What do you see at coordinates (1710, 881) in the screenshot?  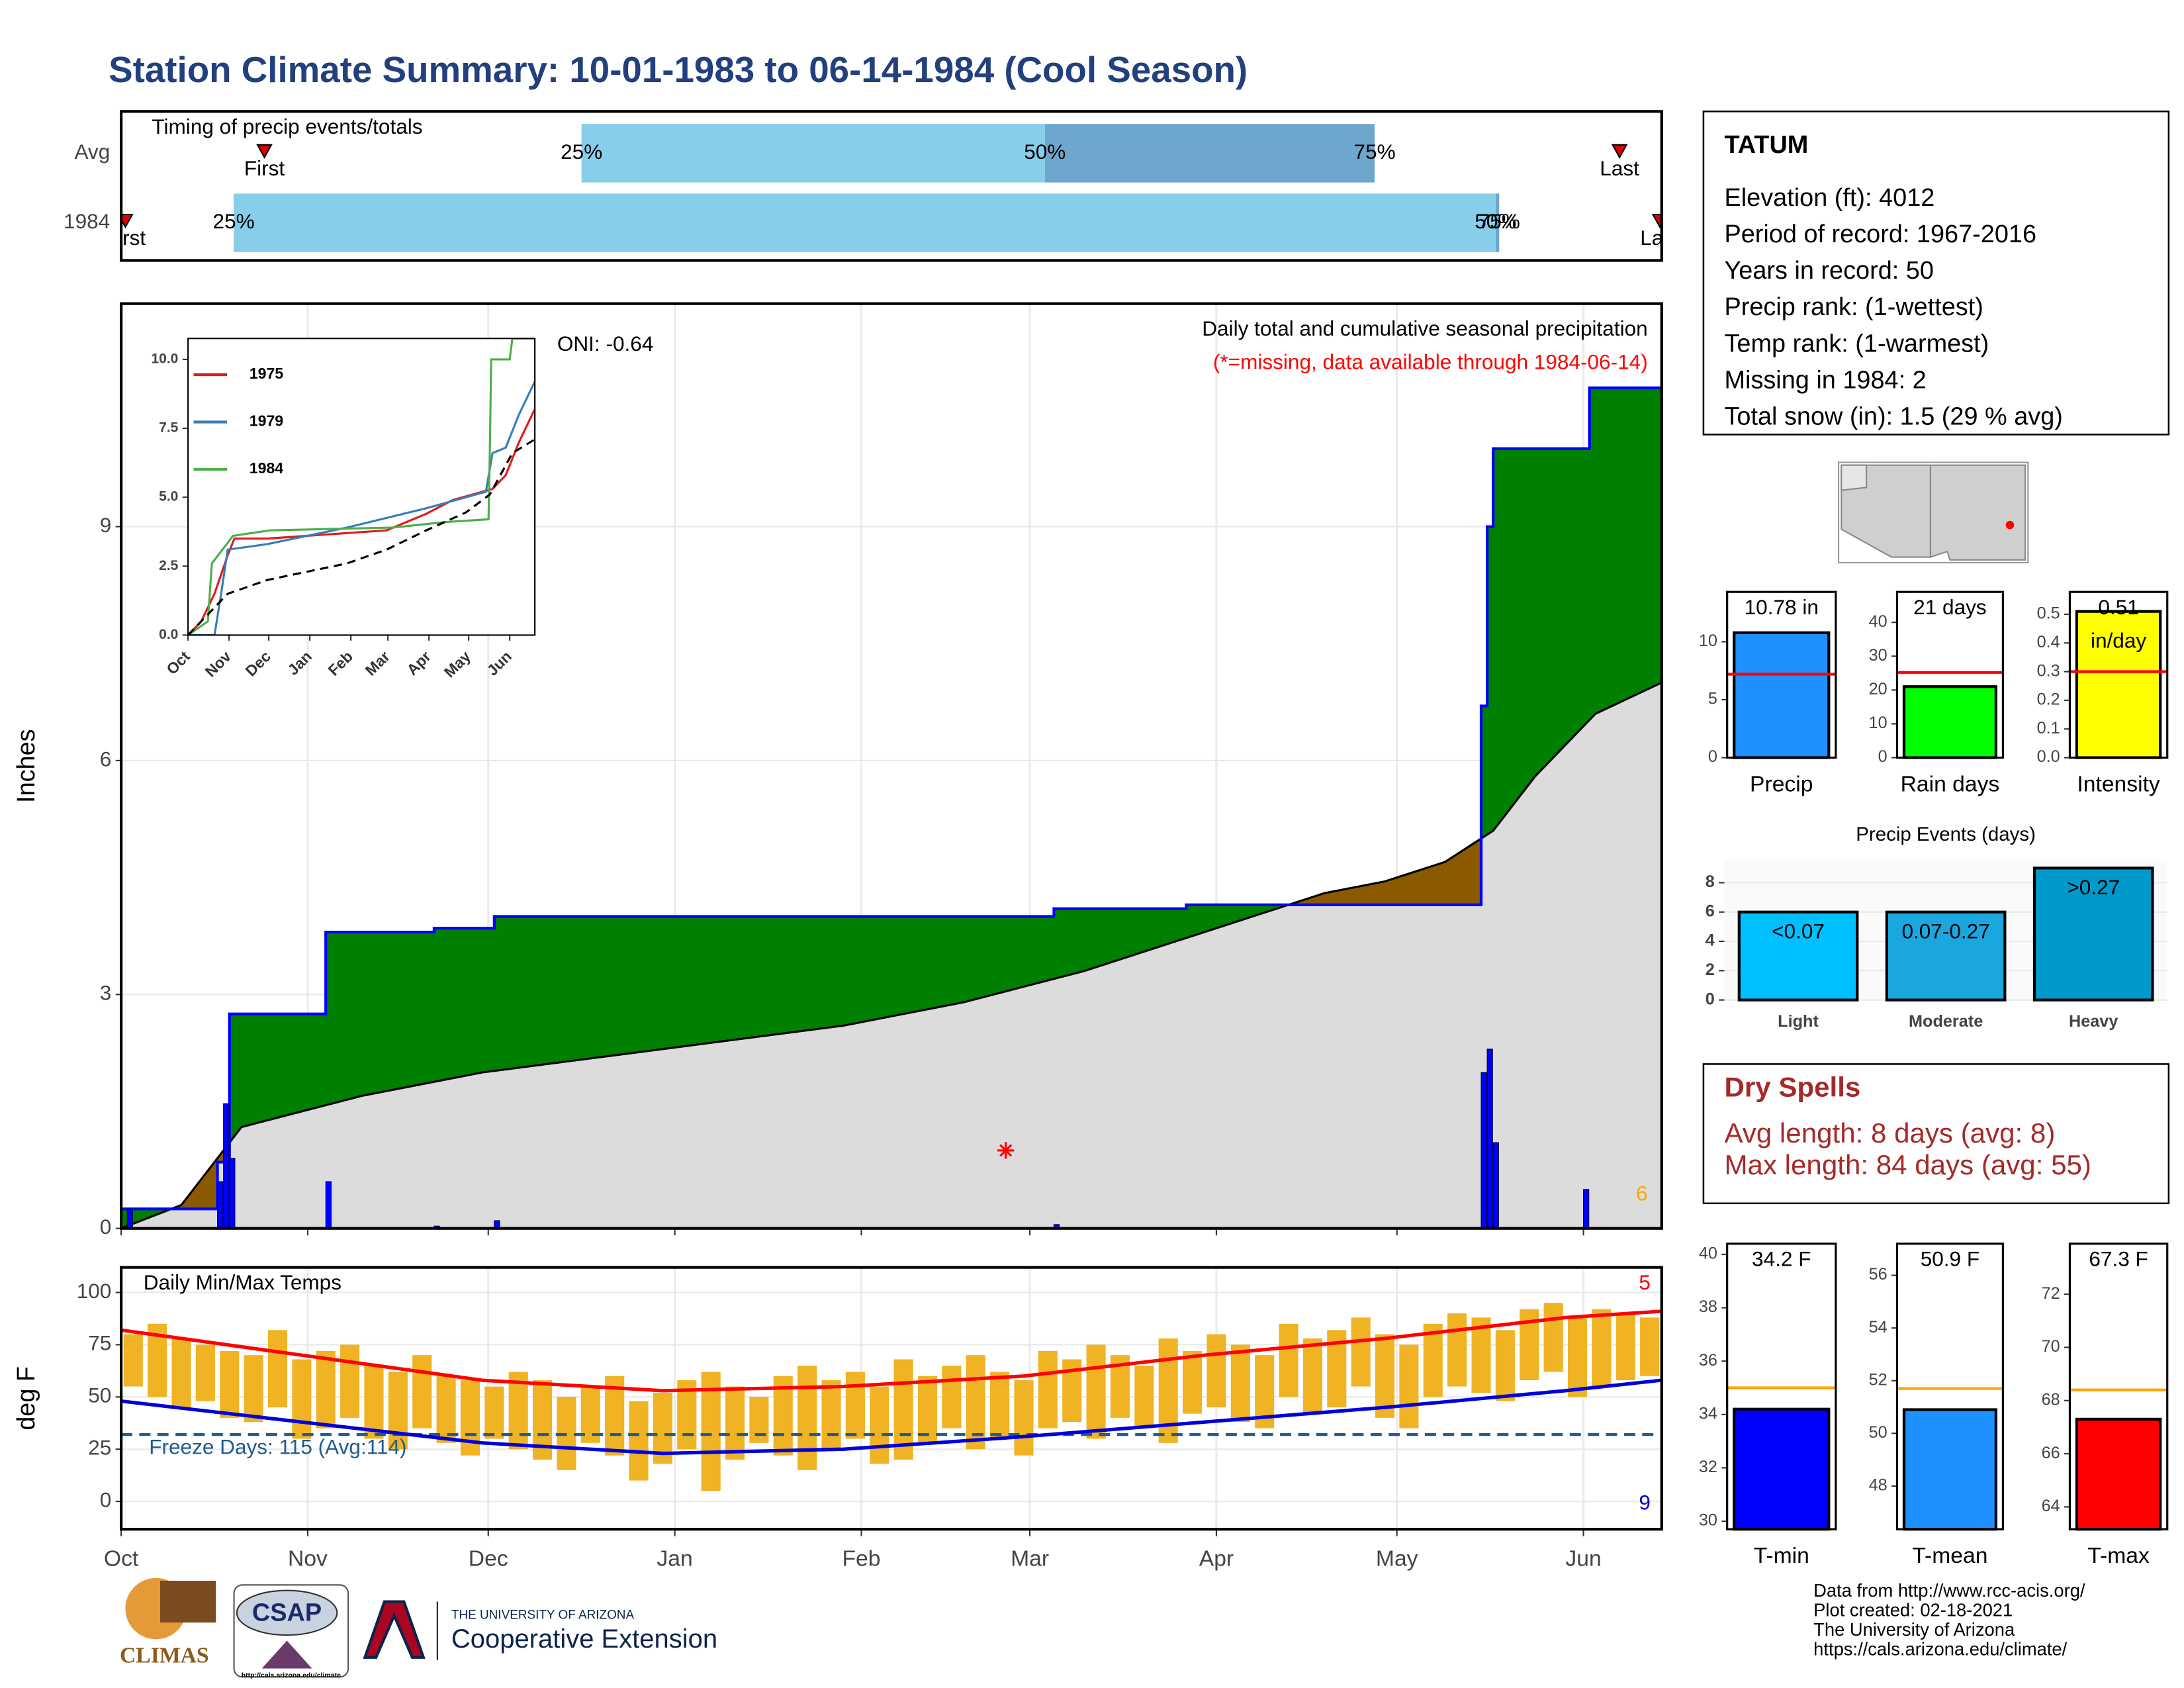 I see `y-tick-label: 8` at bounding box center [1710, 881].